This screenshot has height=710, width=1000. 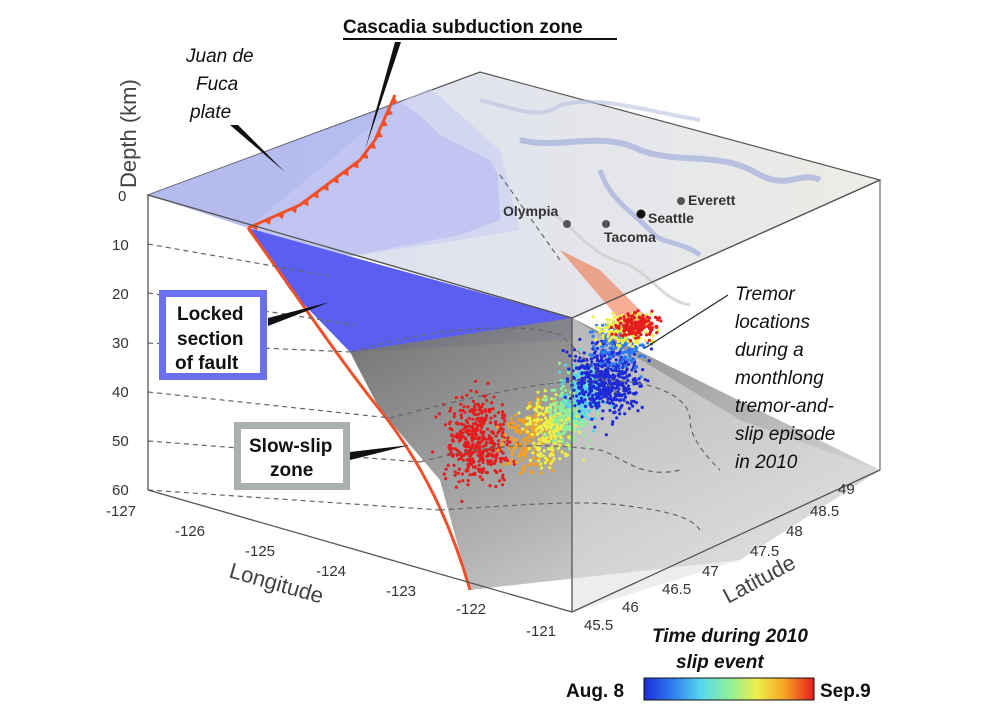 I want to click on lon-tick: -125, so click(x=260, y=551).